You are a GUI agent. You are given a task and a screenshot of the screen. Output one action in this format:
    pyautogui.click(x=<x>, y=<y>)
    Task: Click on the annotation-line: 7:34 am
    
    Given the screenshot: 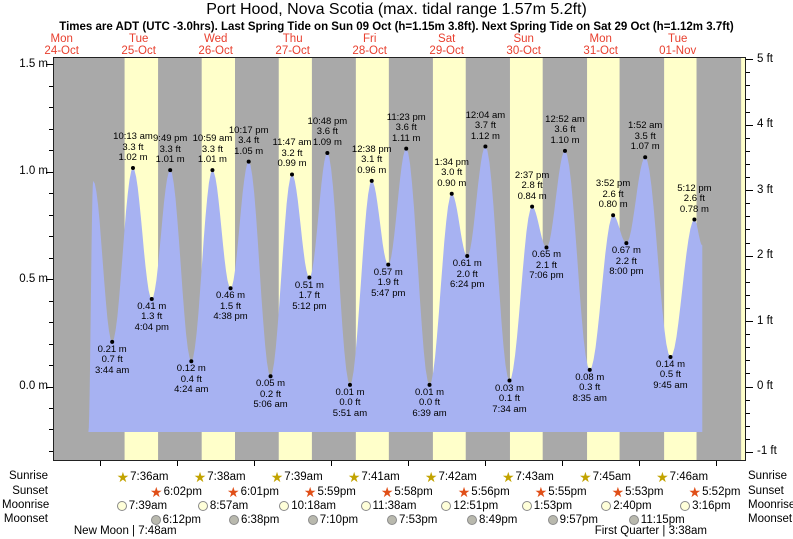 What is the action you would take?
    pyautogui.click(x=509, y=409)
    